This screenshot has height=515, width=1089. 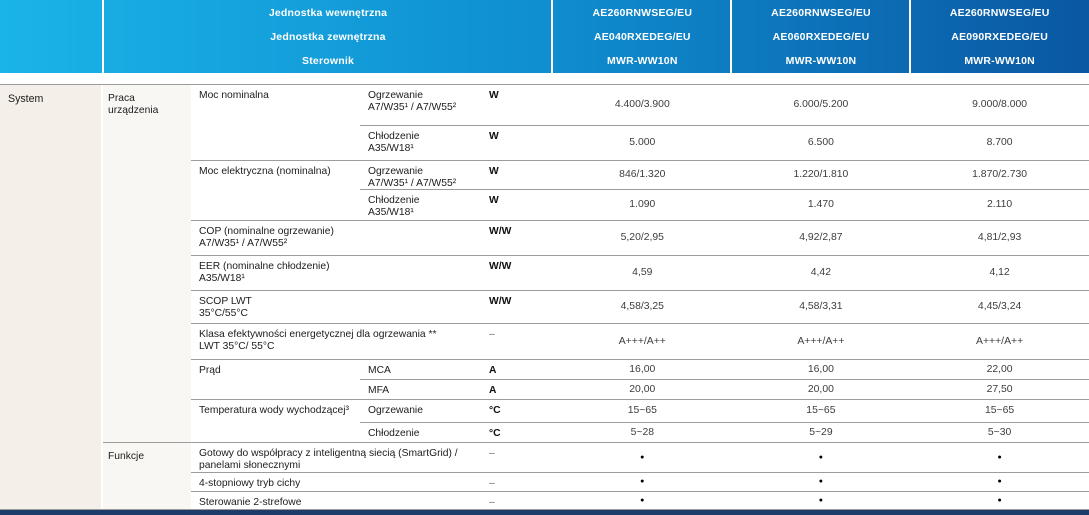 I want to click on value-cell: 5~28, so click(x=642, y=432).